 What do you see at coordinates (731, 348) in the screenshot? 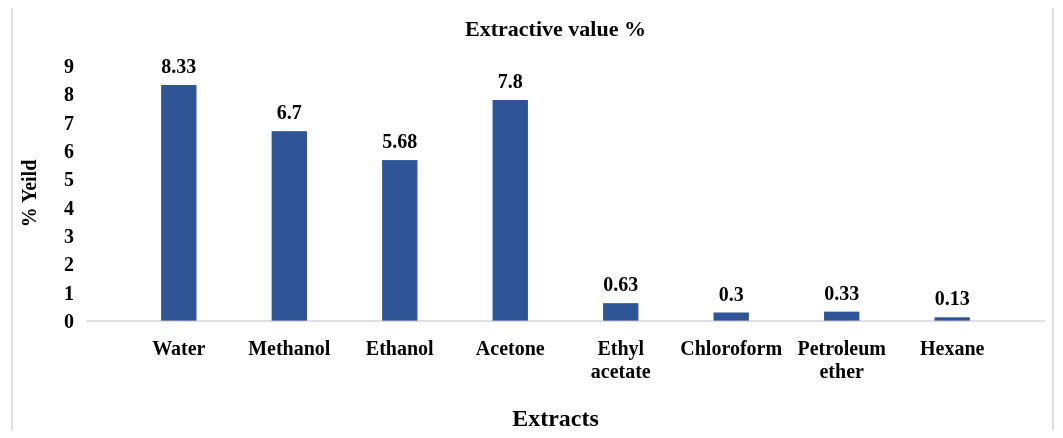
I see `x-tick-label: Chloroform` at bounding box center [731, 348].